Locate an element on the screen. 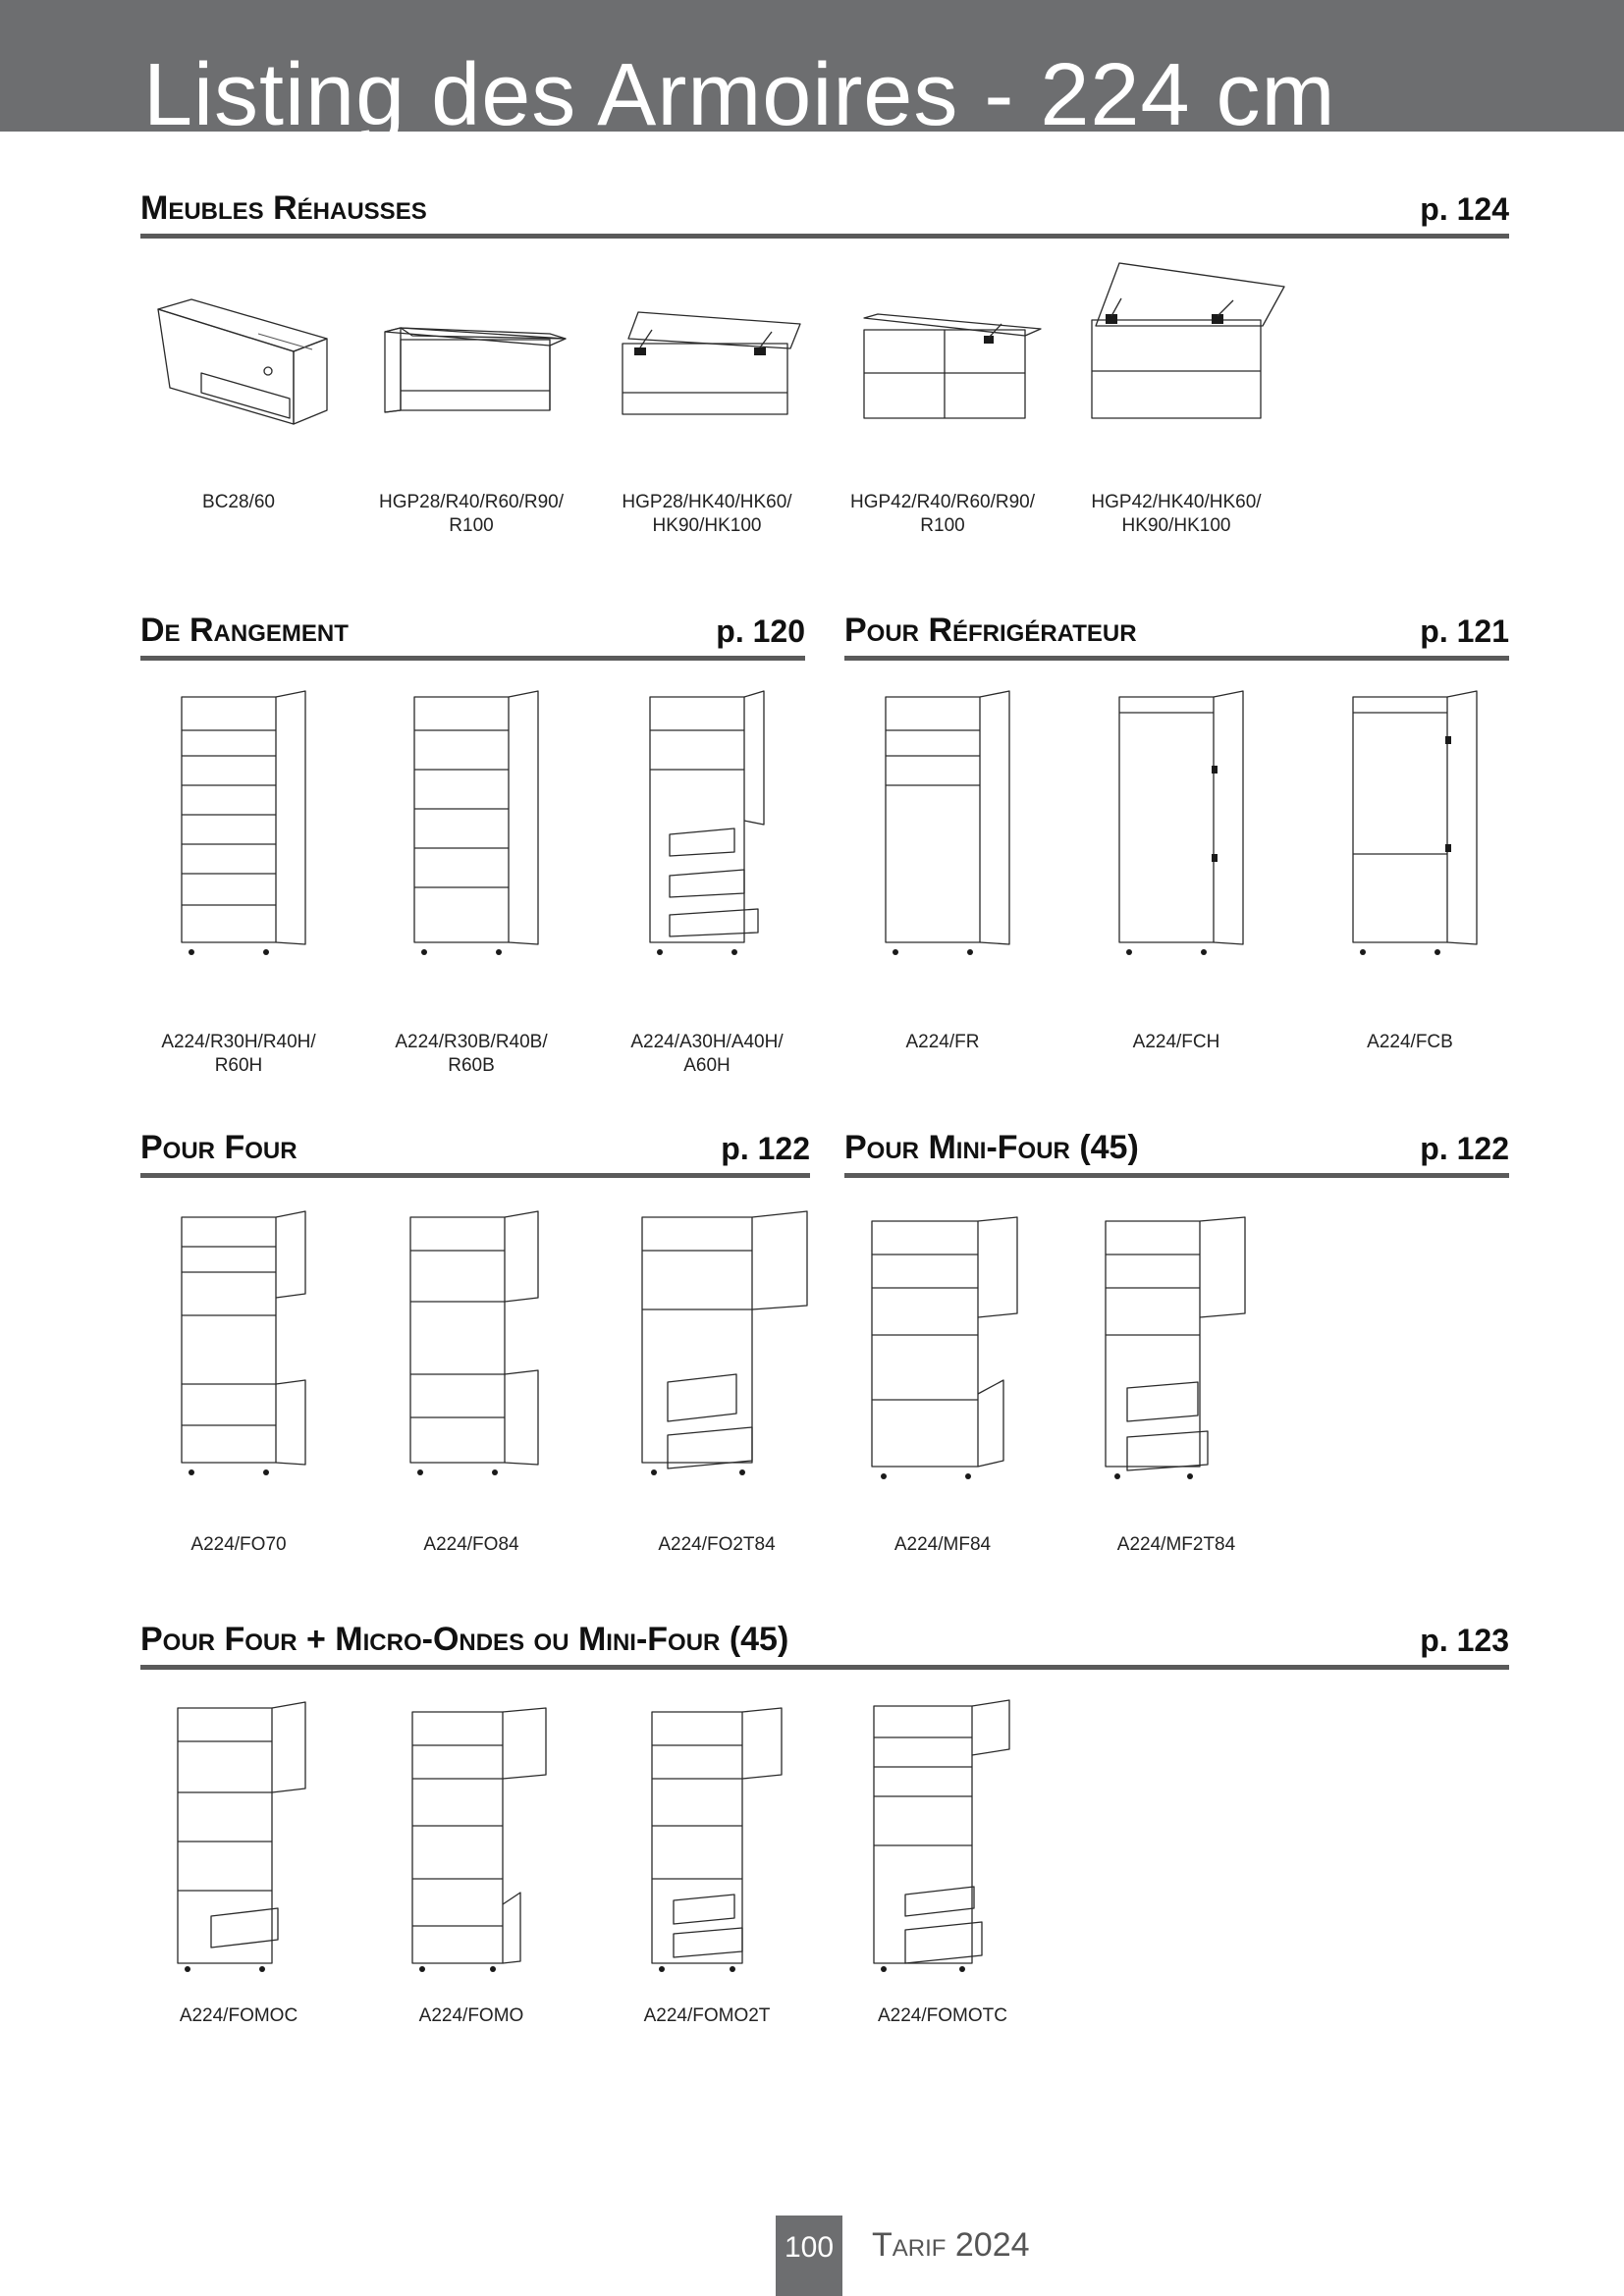  product-item: A224/FOMOC is located at coordinates (238, 1875).